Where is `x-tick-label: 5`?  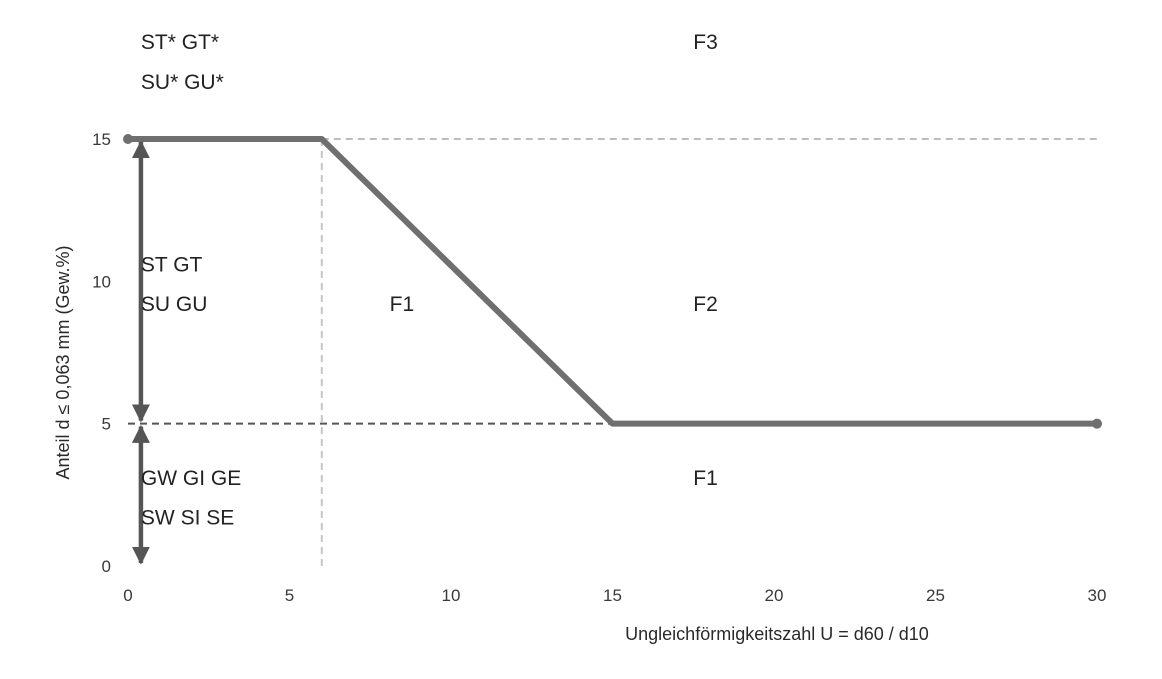
x-tick-label: 5 is located at coordinates (289, 595).